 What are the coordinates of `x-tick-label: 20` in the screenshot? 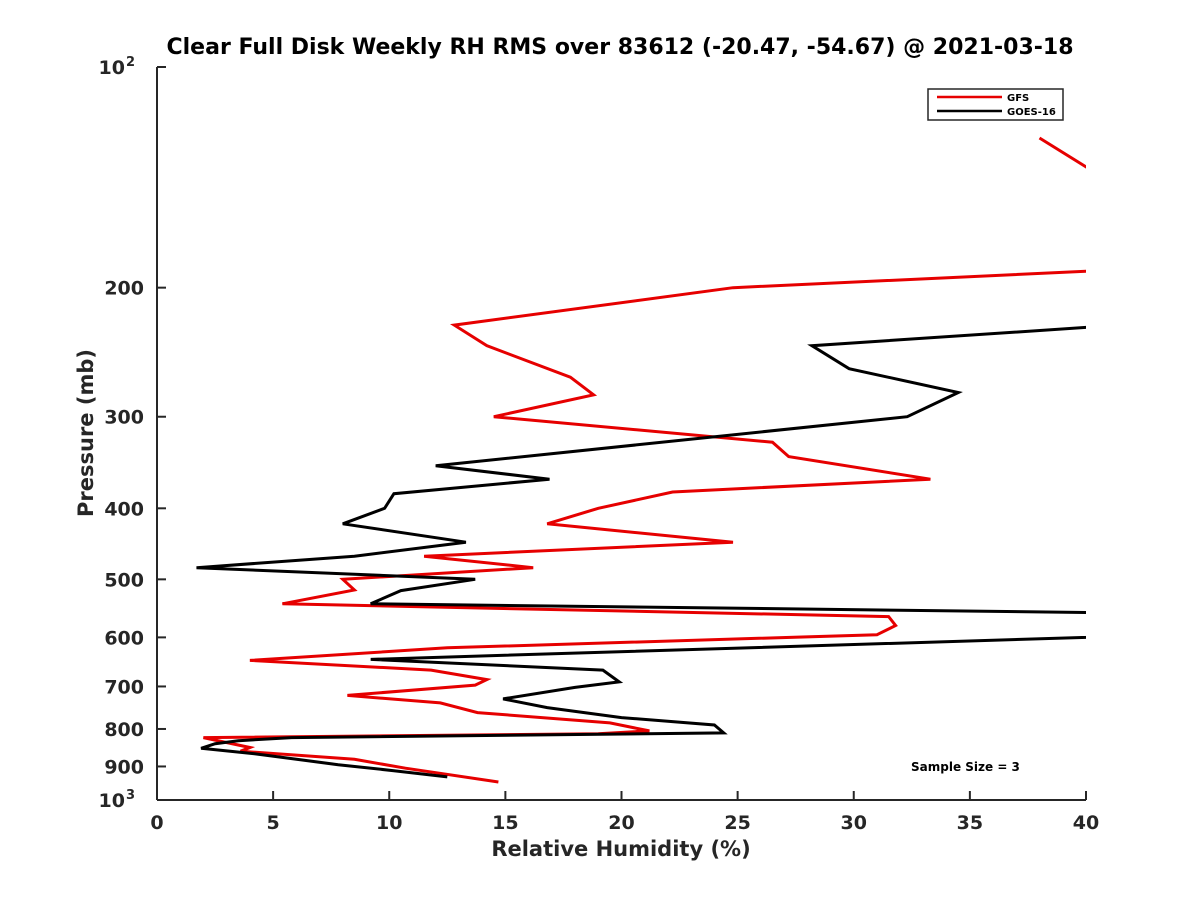 It's located at (621, 823).